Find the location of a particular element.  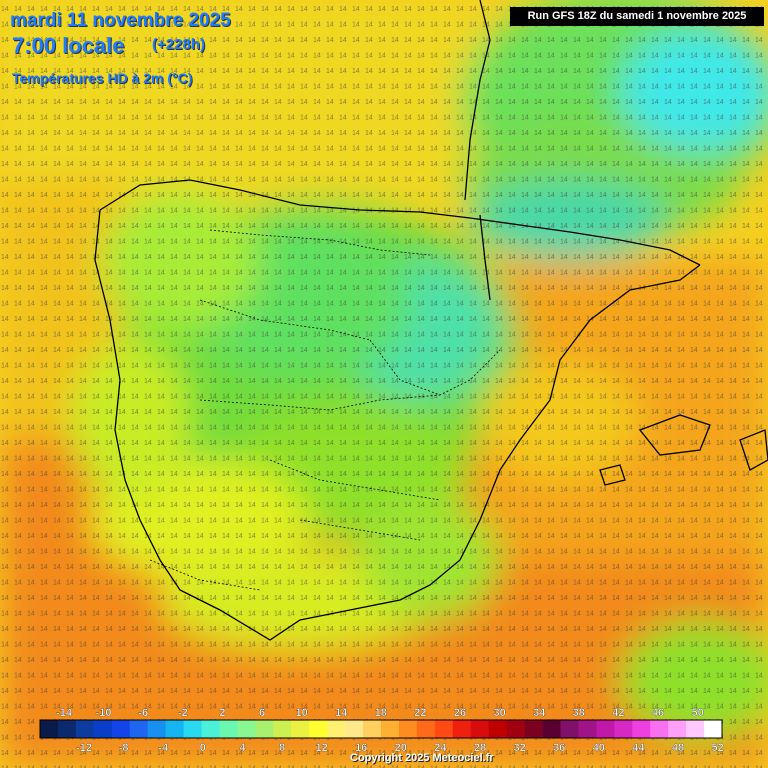

run-info-badge: Run GFS 18Z du samedi 1 novembre 2025 is located at coordinates (637, 16).